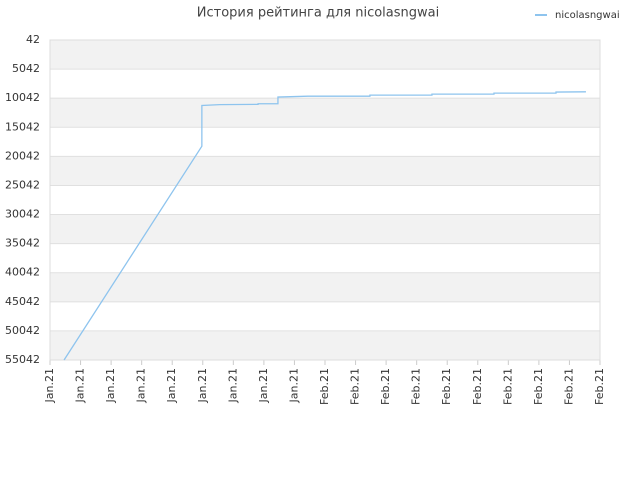  I want to click on y-tick-label: 25042, so click(22, 184).